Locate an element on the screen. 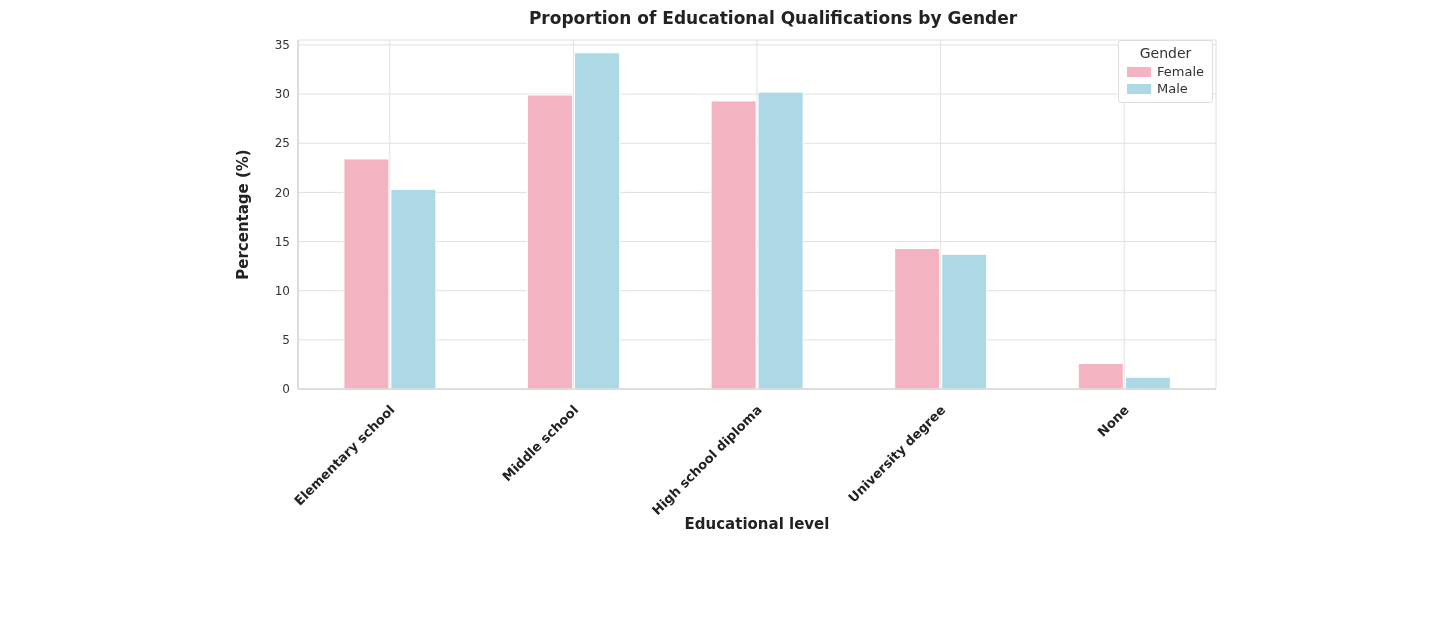 Image resolution: width=1436 pixels, height=617 pixels. y-tick-label: 25 is located at coordinates (282, 143).